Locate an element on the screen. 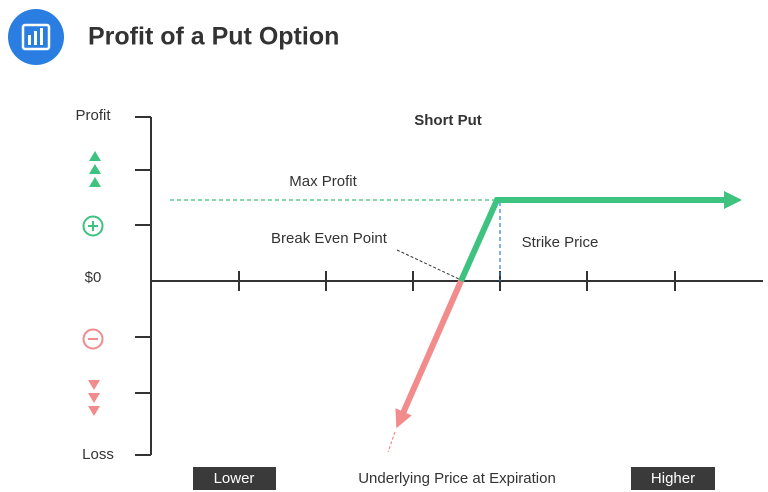 This screenshot has height=492, width=768. chart-title: Short Put is located at coordinates (448, 120).